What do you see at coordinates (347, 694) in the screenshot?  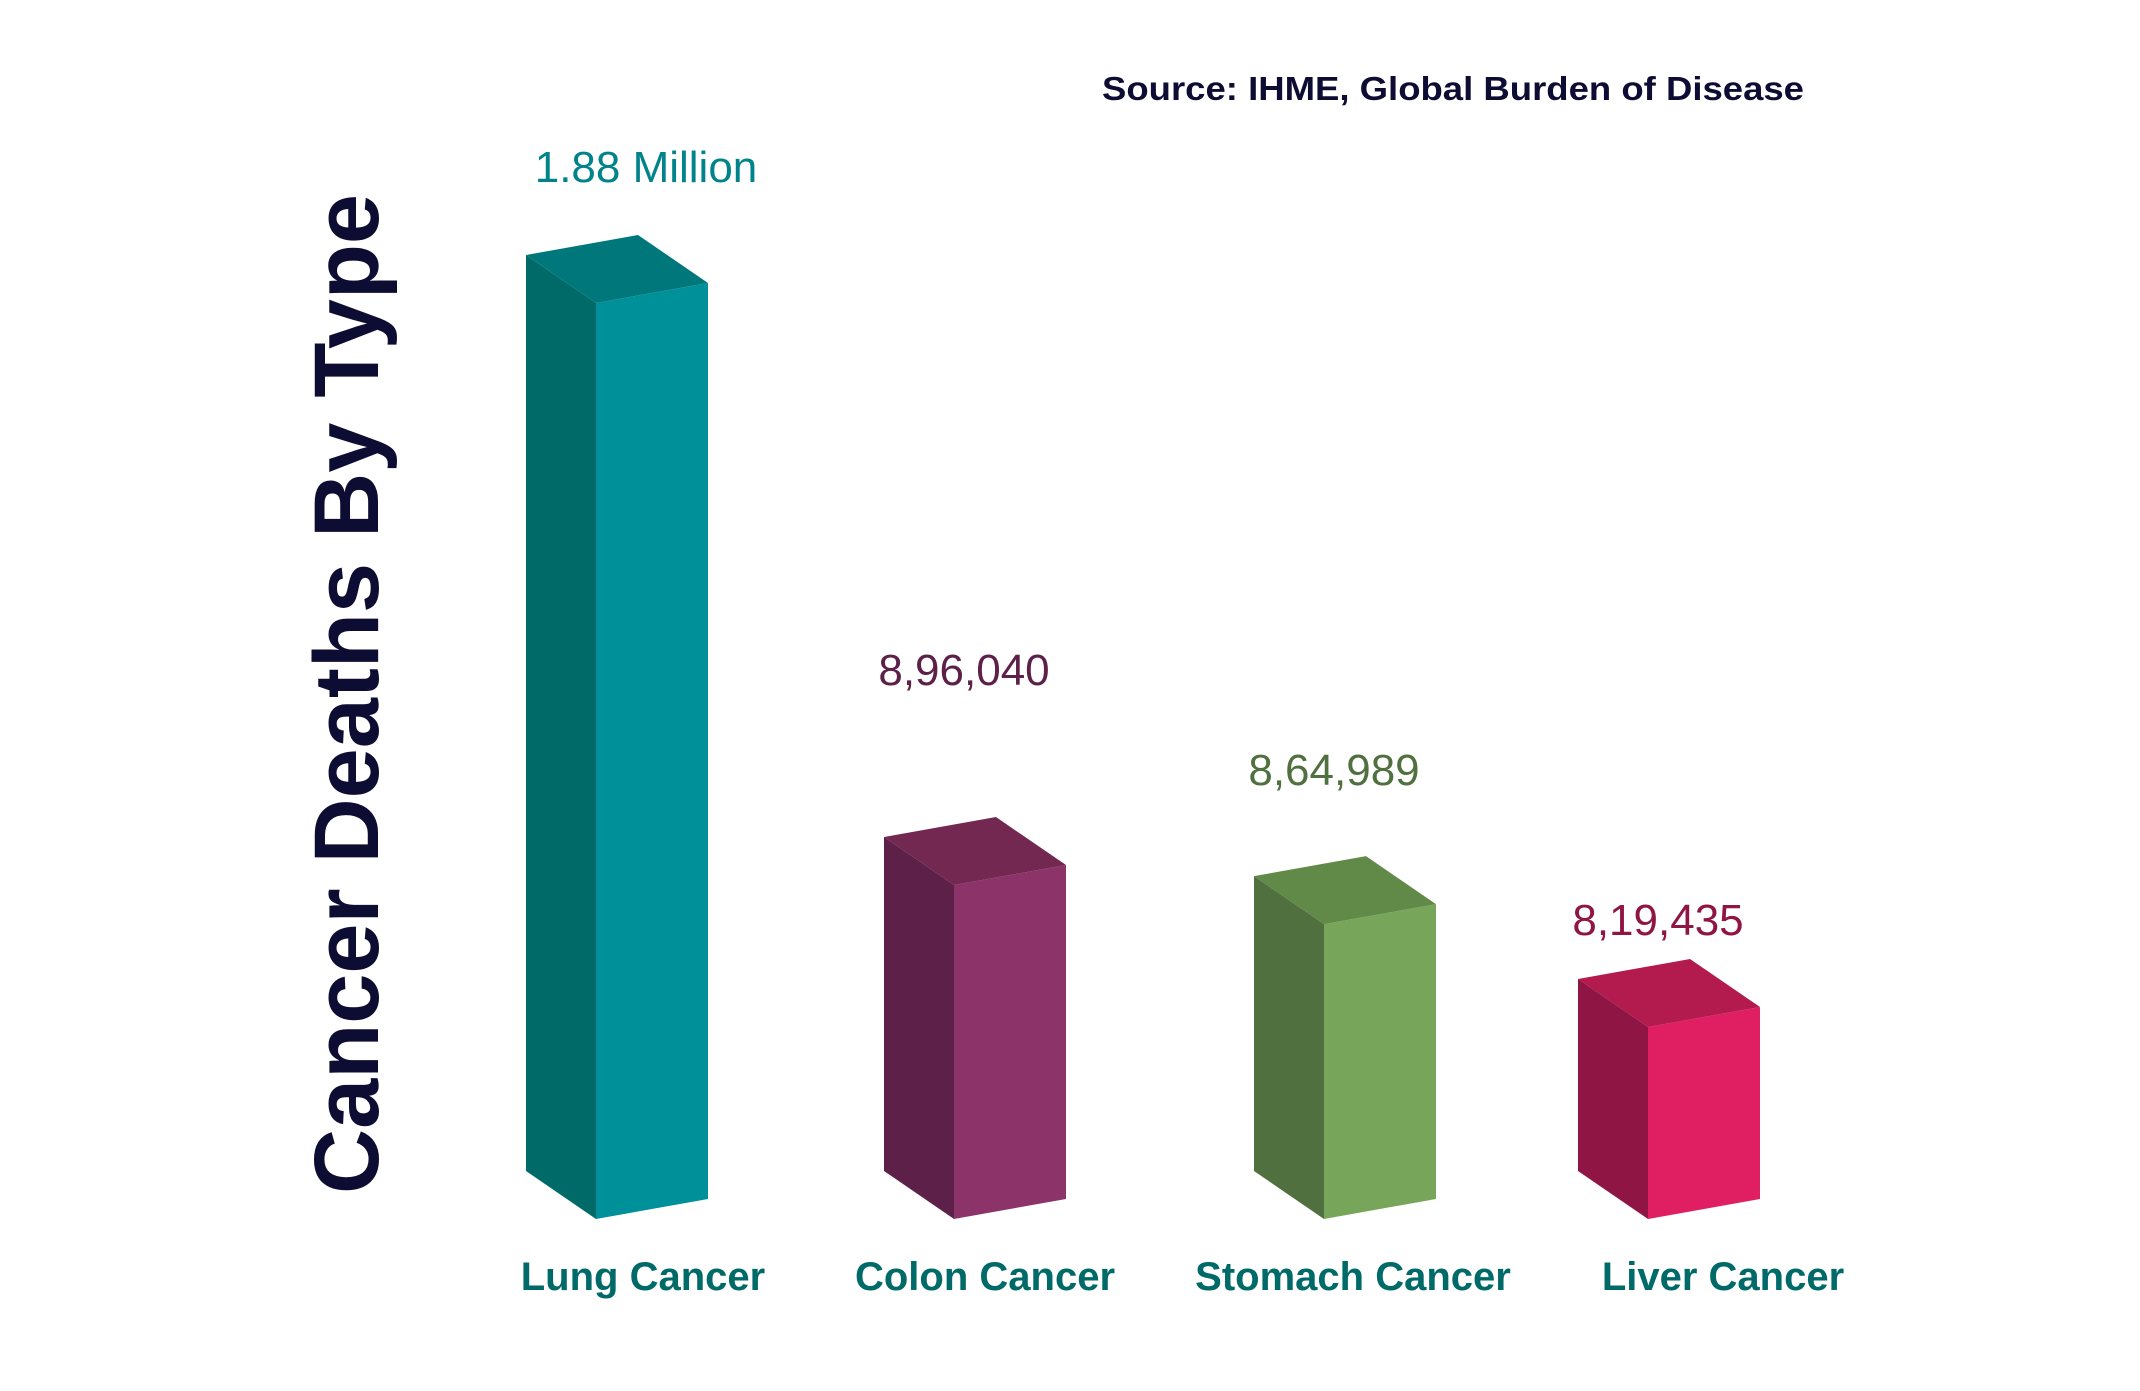 I see `chart-title: Cancer Deaths By Type` at bounding box center [347, 694].